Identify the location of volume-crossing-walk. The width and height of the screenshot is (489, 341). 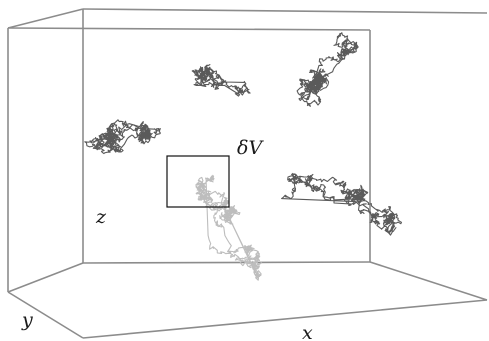
(229, 227).